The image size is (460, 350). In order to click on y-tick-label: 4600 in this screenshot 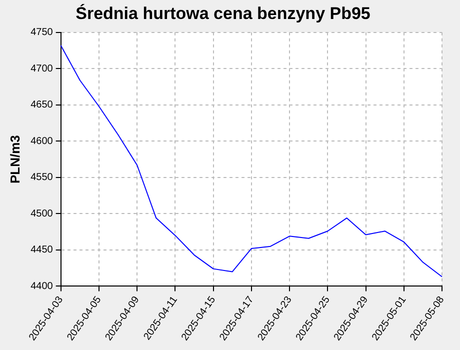, I will do `click(42, 141)`.